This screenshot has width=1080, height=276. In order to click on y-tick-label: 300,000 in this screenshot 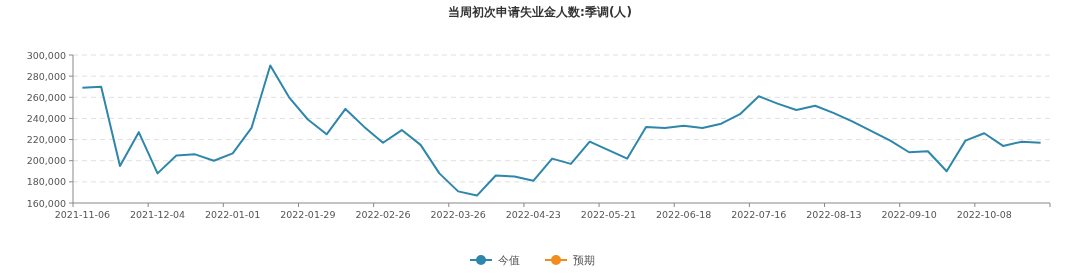, I will do `click(46, 55)`.